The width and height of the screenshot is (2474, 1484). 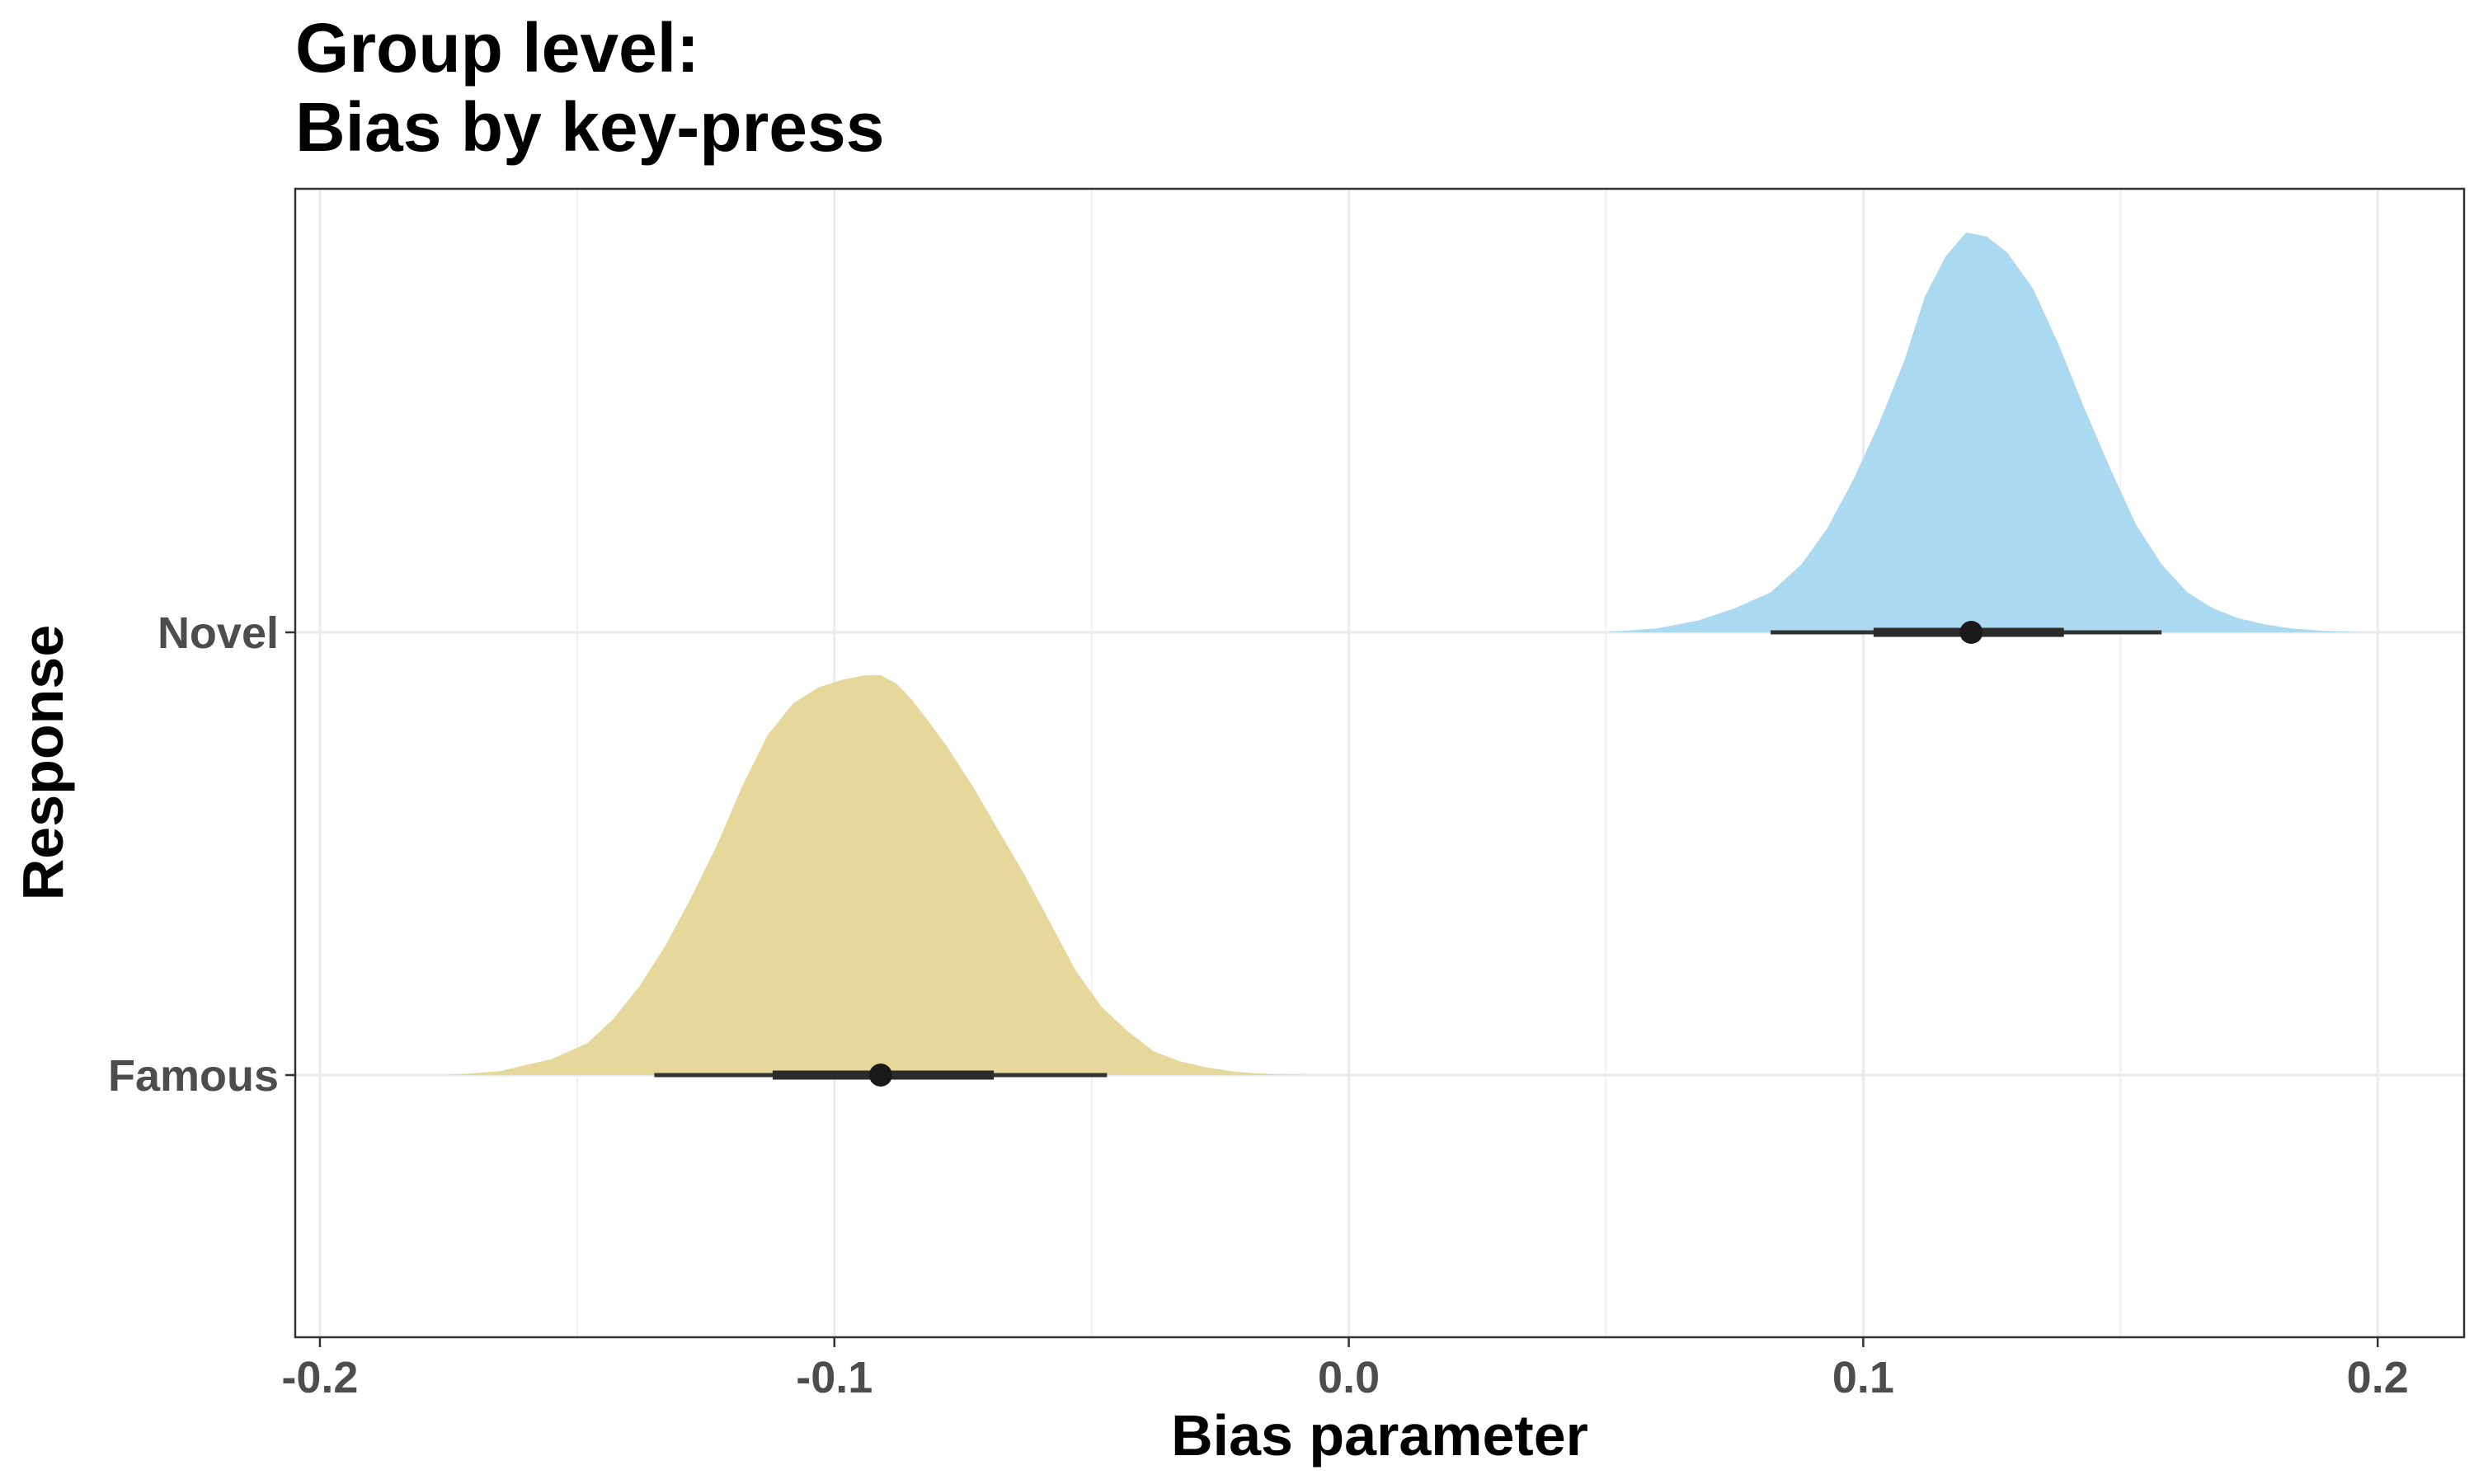 What do you see at coordinates (1984, 432) in the screenshot?
I see `density-novel` at bounding box center [1984, 432].